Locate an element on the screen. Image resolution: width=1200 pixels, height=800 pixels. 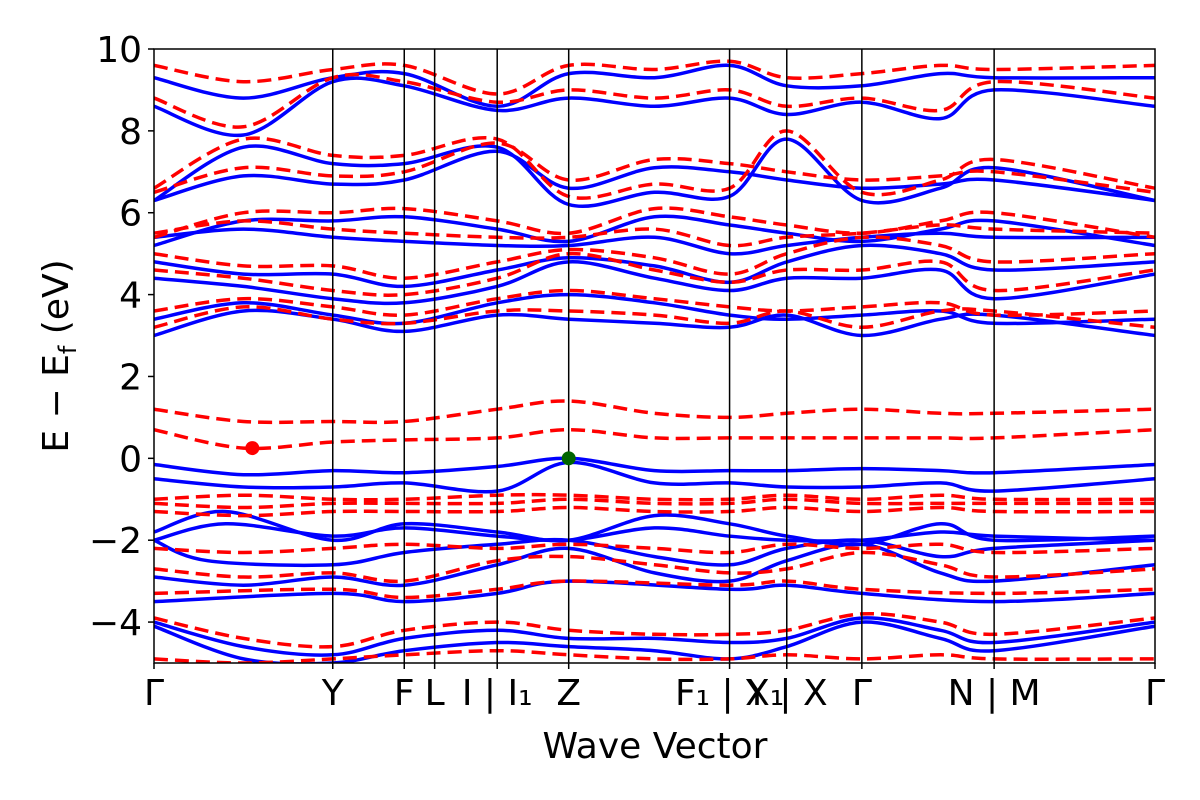
x-tick-label-9: N | M is located at coordinates (994, 693).